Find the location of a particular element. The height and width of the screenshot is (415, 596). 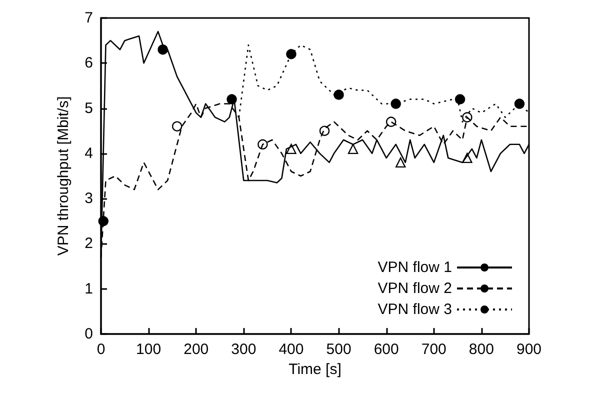

y-tick-label: 0 is located at coordinates (88, 334).